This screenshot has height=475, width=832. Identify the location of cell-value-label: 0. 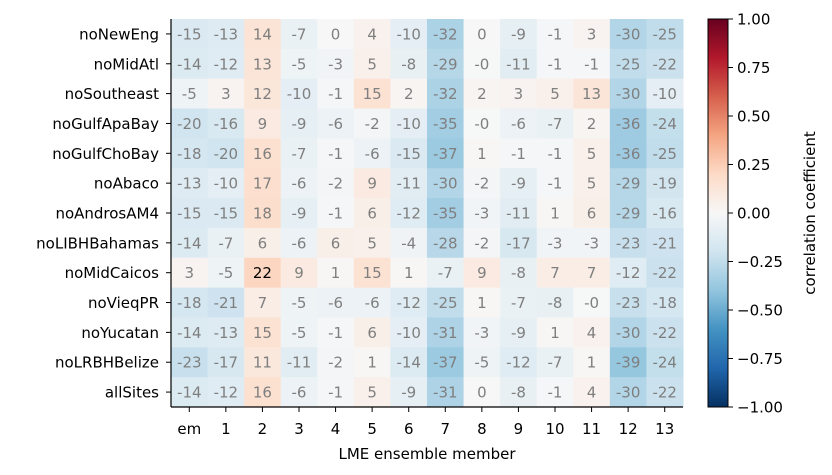
(336, 34).